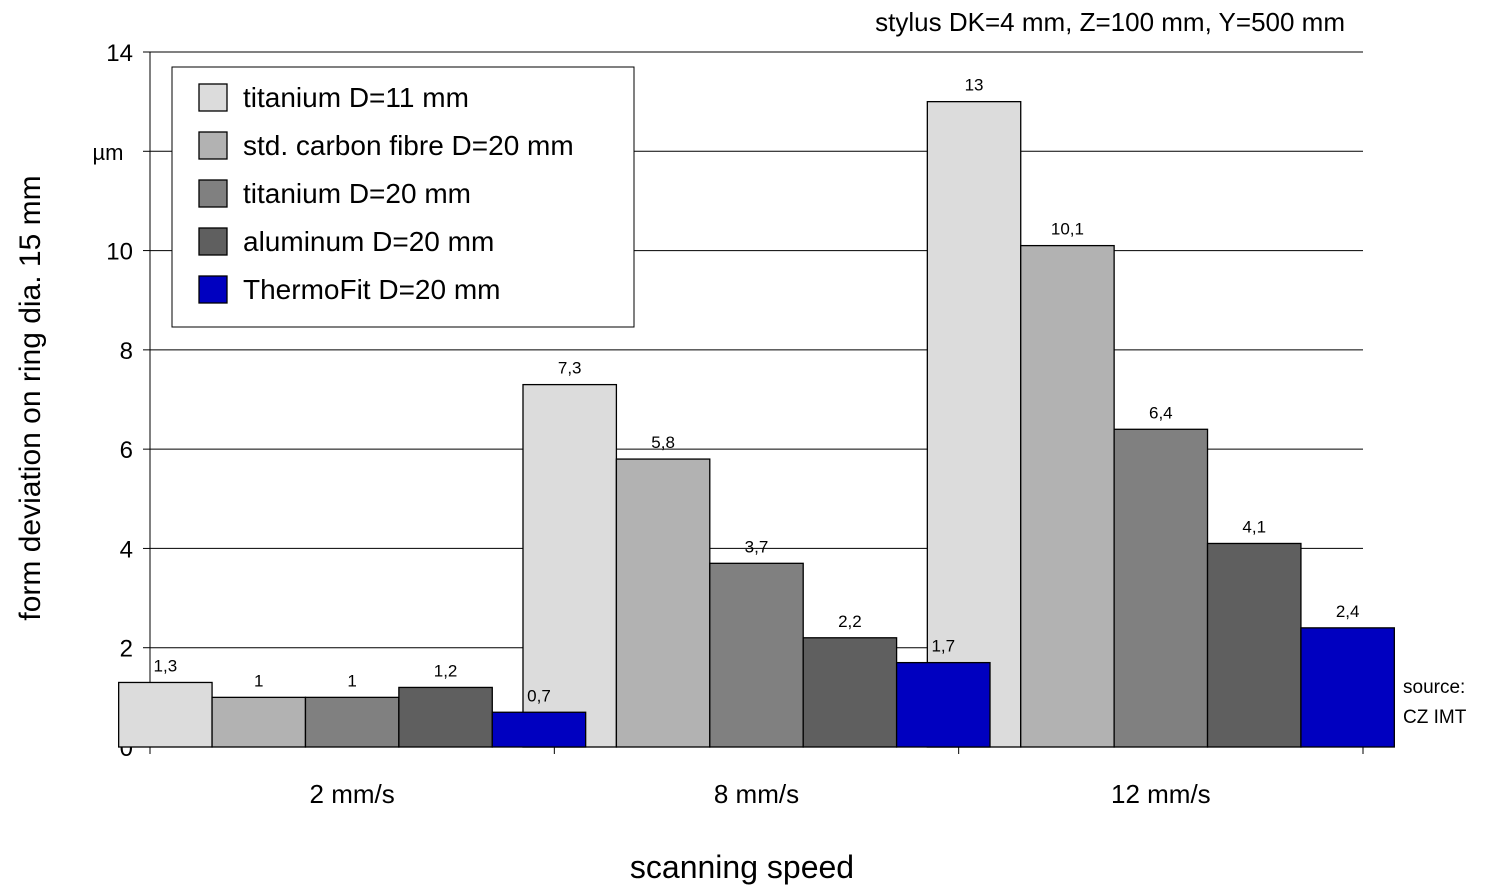 The height and width of the screenshot is (886, 1485). I want to click on data-label: 1,2, so click(446, 670).